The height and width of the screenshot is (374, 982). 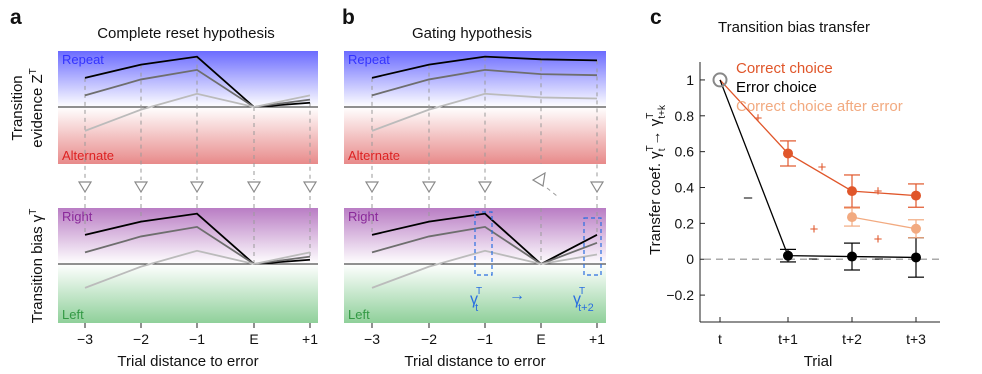 What do you see at coordinates (369, 59) in the screenshot?
I see `panel-b-repeat-label: Repeat` at bounding box center [369, 59].